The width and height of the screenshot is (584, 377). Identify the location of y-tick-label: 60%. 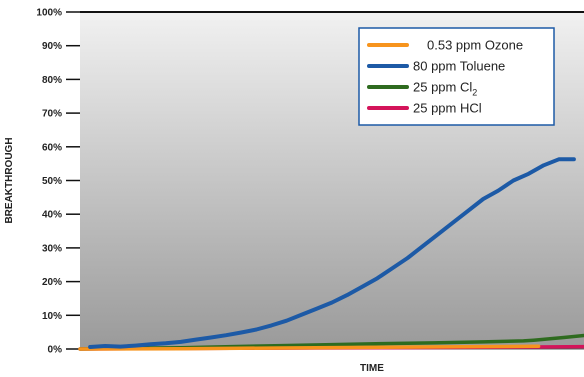
(52, 147).